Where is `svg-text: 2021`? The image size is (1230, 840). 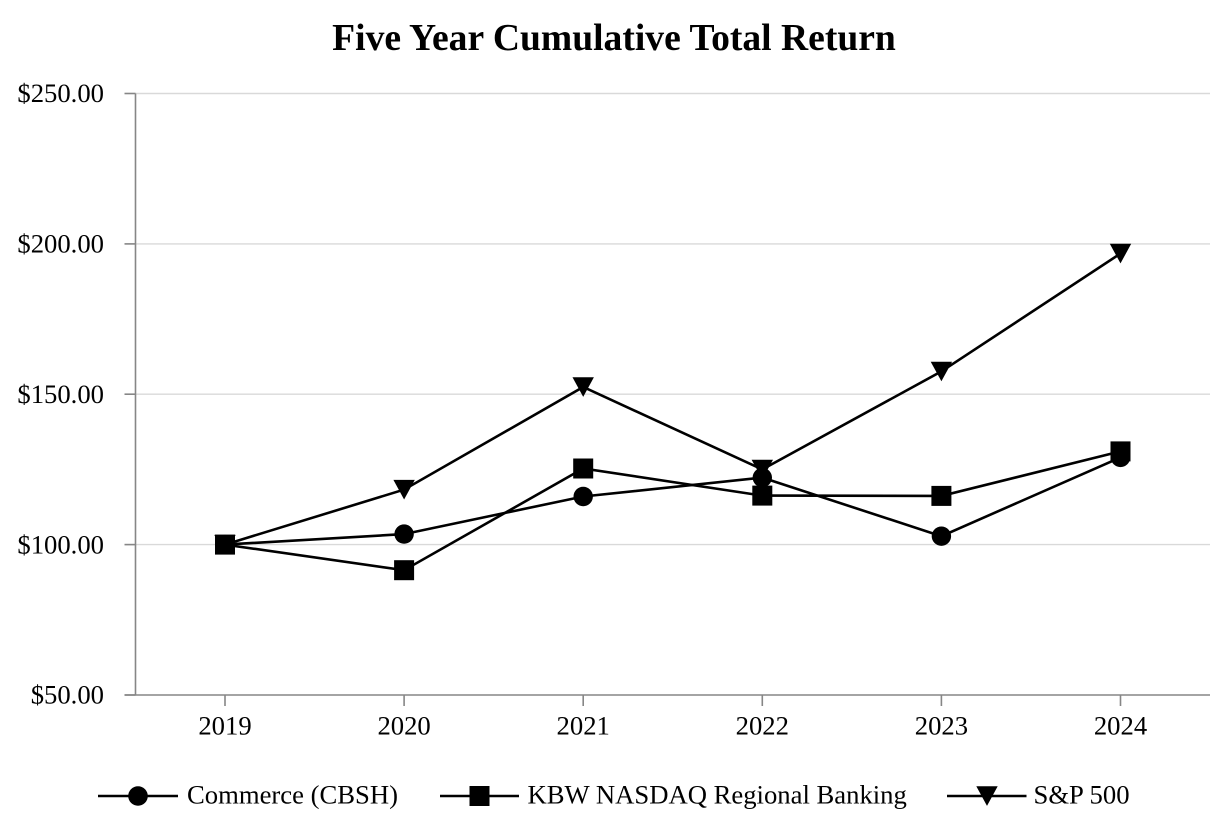
svg-text: 2021 is located at coordinates (583, 726).